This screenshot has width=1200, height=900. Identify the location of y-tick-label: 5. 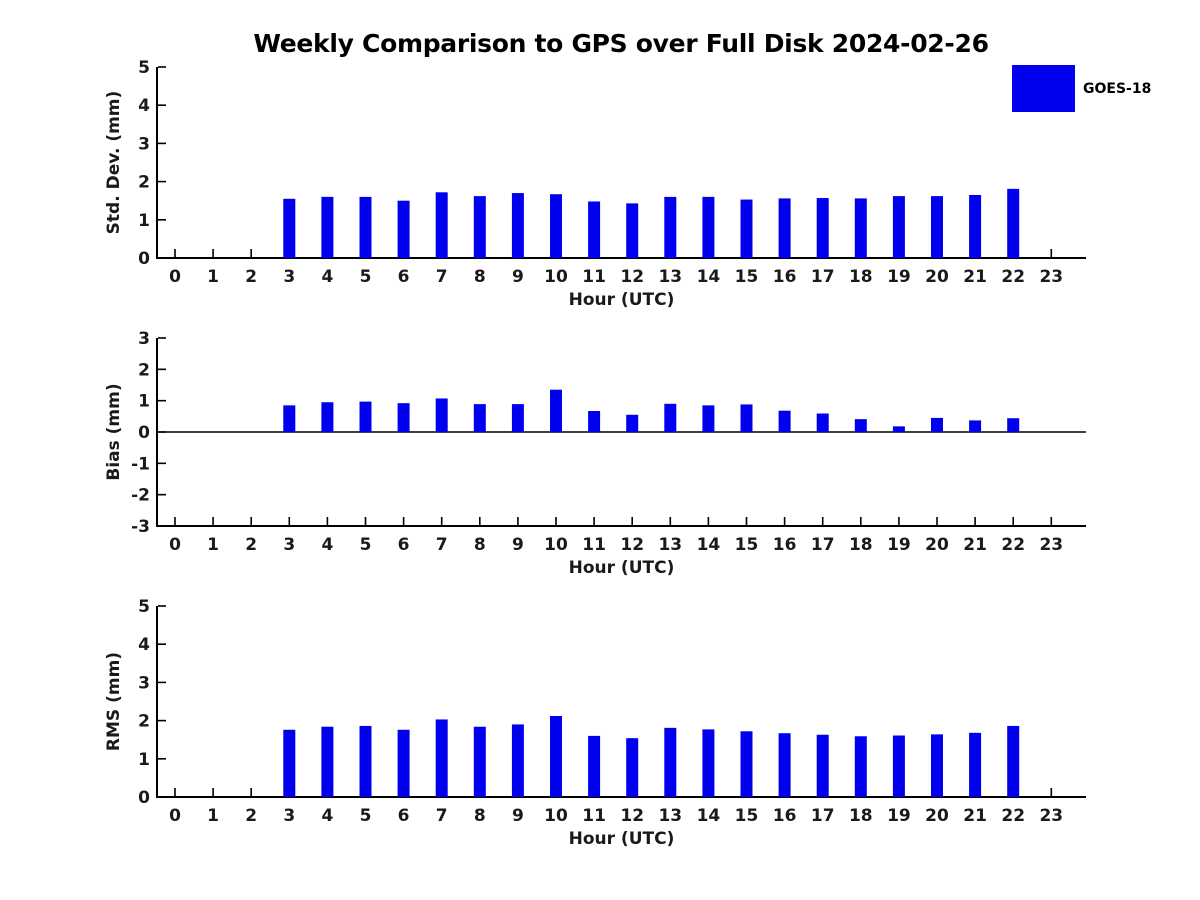
(144, 607).